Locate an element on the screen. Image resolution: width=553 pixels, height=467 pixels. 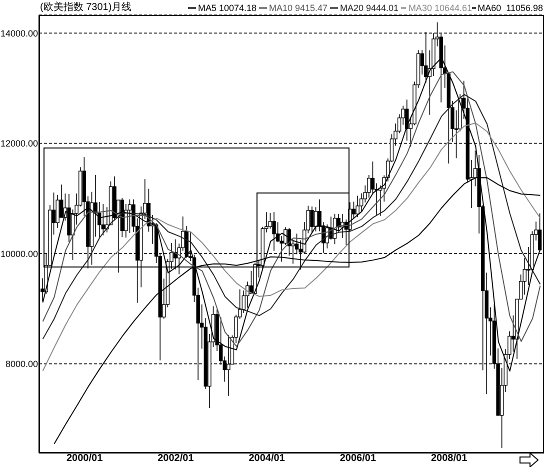
y-tick-label: 14000.00 is located at coordinates (19, 33).